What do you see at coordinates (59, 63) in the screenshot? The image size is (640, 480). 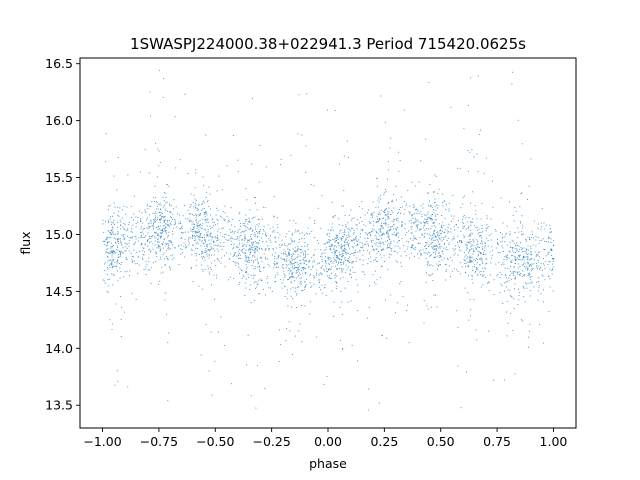 I see `y-tick-label: 16.5` at bounding box center [59, 63].